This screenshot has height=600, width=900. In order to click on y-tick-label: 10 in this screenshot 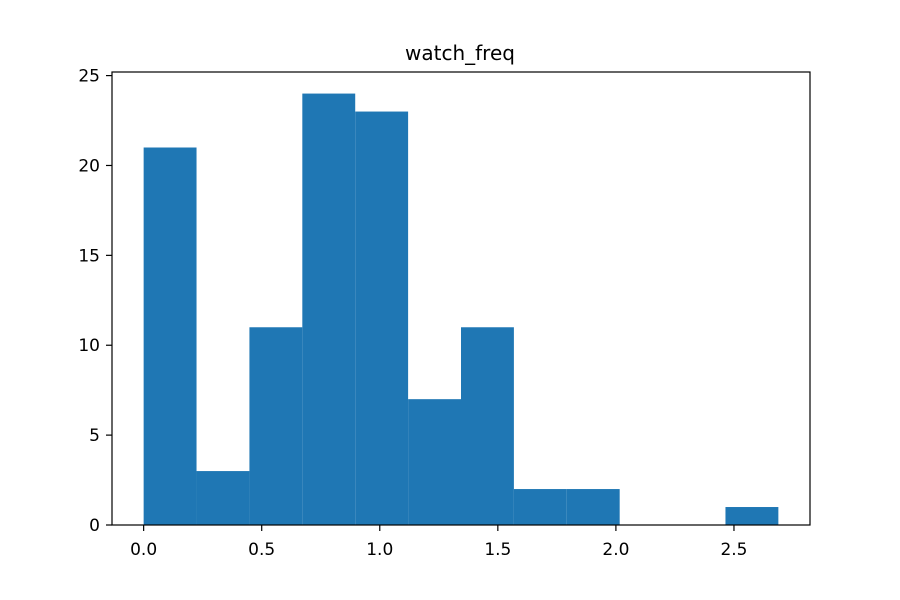, I will do `click(89, 346)`.